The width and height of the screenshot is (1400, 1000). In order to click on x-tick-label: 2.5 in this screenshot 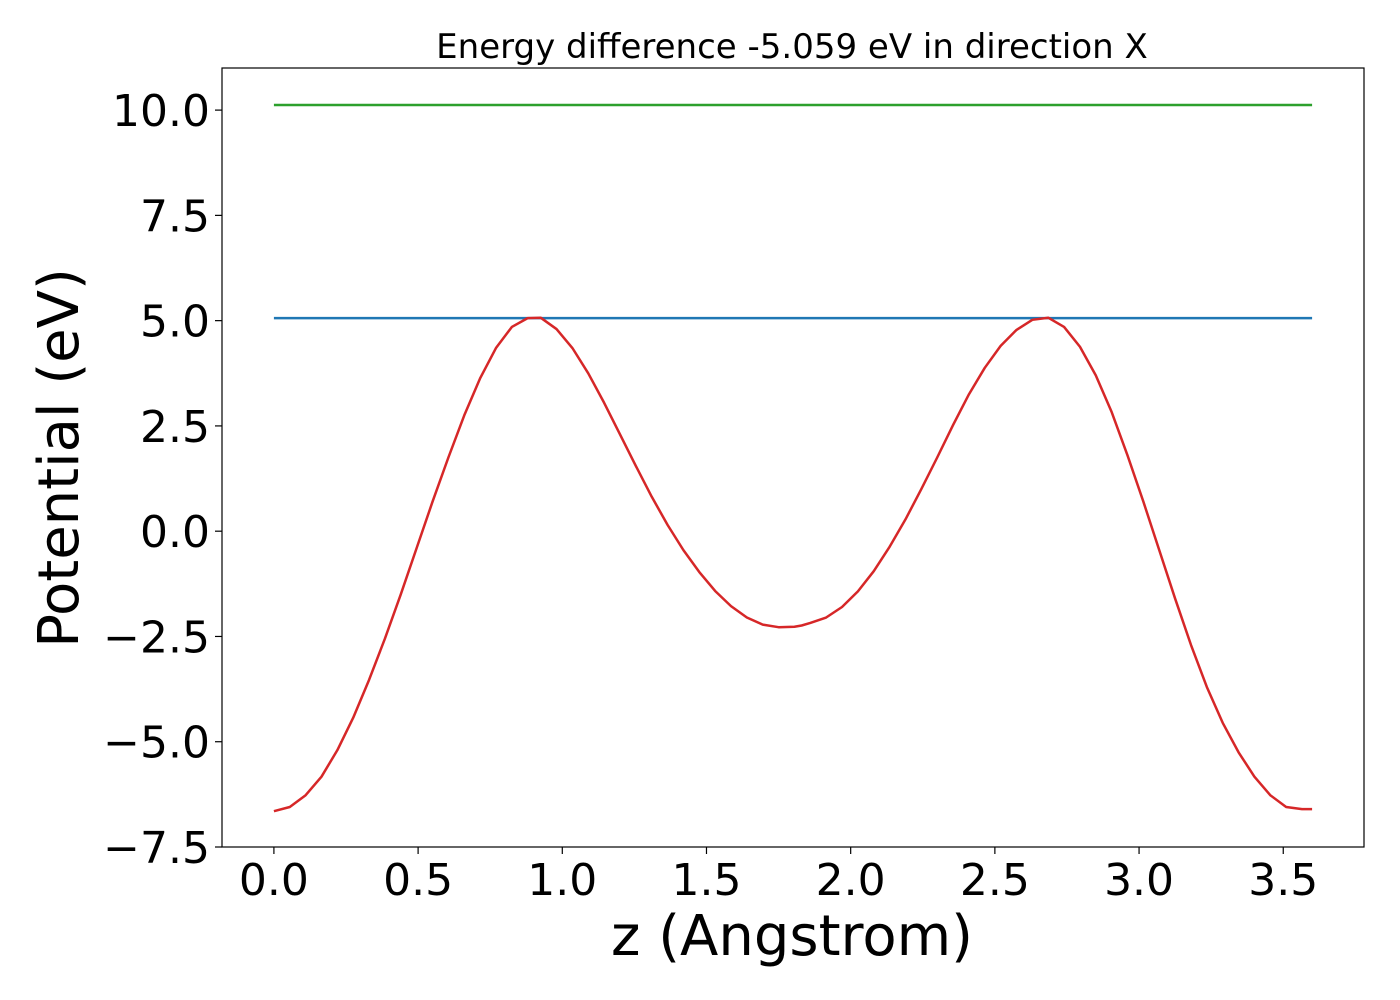, I will do `click(995, 880)`.